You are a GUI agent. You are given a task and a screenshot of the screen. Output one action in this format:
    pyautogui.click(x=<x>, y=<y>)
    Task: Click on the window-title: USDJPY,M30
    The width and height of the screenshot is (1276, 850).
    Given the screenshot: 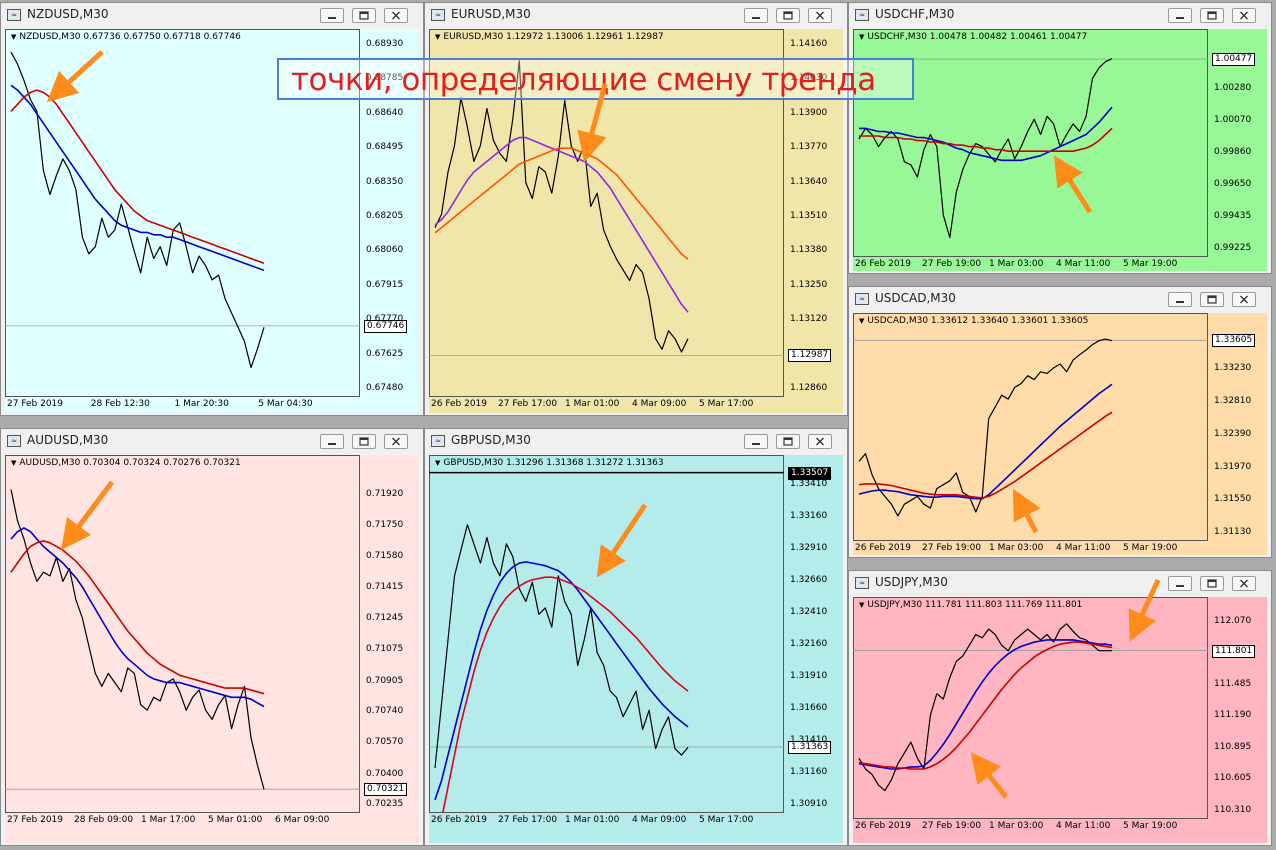 What is the action you would take?
    pyautogui.click(x=911, y=582)
    